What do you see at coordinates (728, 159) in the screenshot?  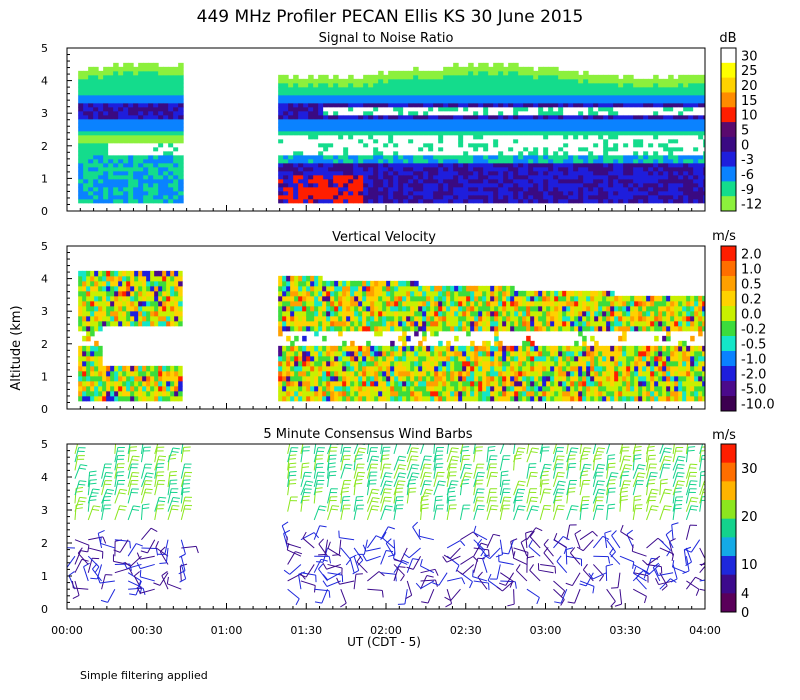 I see `colorbar-swatch` at bounding box center [728, 159].